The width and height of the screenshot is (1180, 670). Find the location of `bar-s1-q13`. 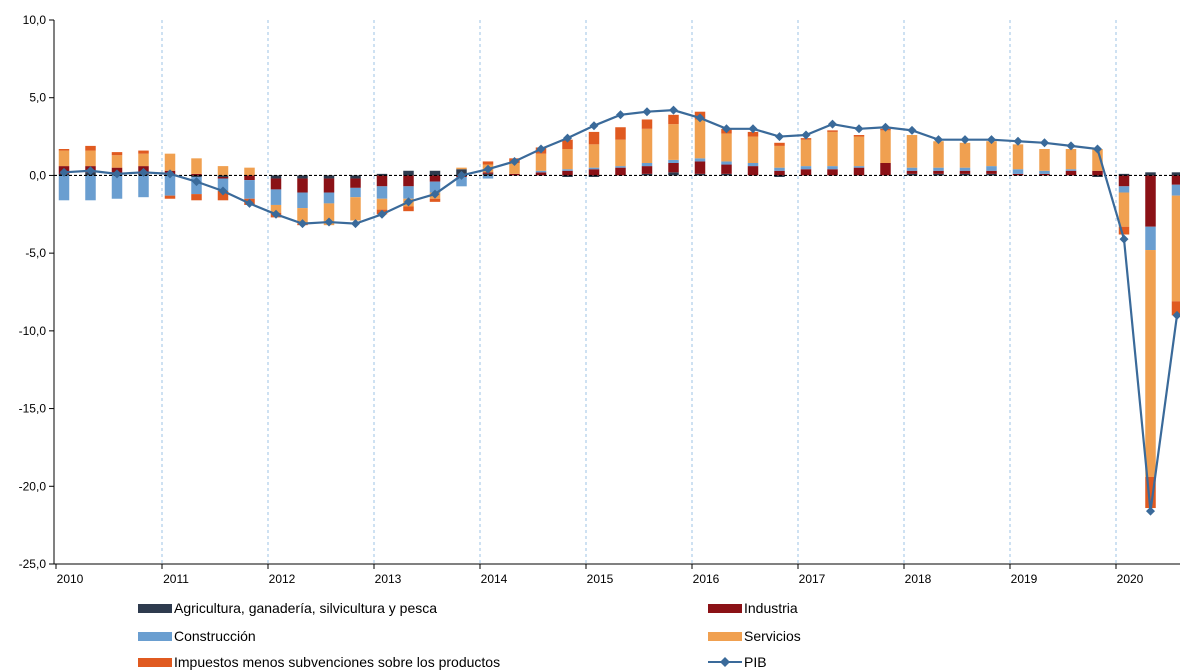

bar-s1-q13 is located at coordinates (408, 181).